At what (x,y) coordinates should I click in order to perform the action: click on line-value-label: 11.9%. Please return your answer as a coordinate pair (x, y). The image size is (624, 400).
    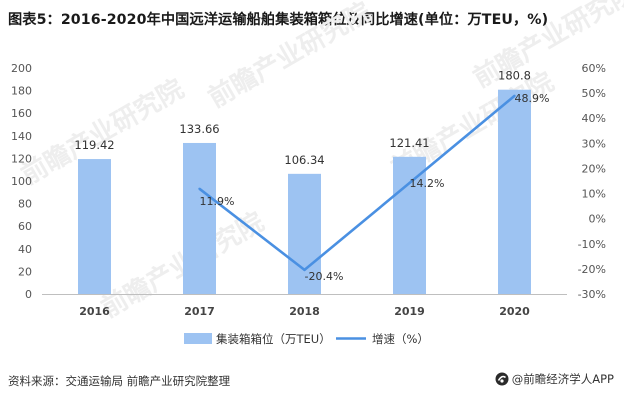
    Looking at the image, I should click on (217, 201).